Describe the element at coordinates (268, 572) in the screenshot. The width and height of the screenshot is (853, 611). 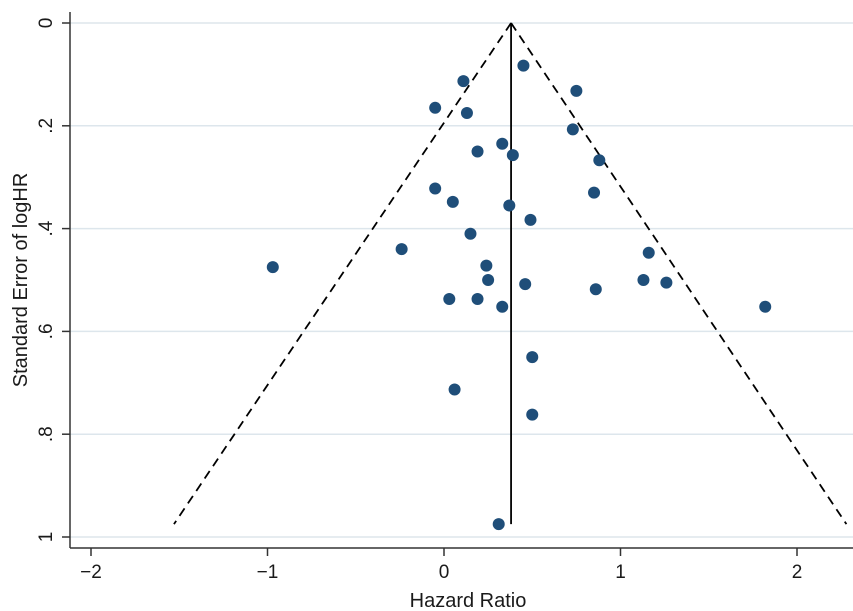
I see `x-tick-label: −1` at that location.